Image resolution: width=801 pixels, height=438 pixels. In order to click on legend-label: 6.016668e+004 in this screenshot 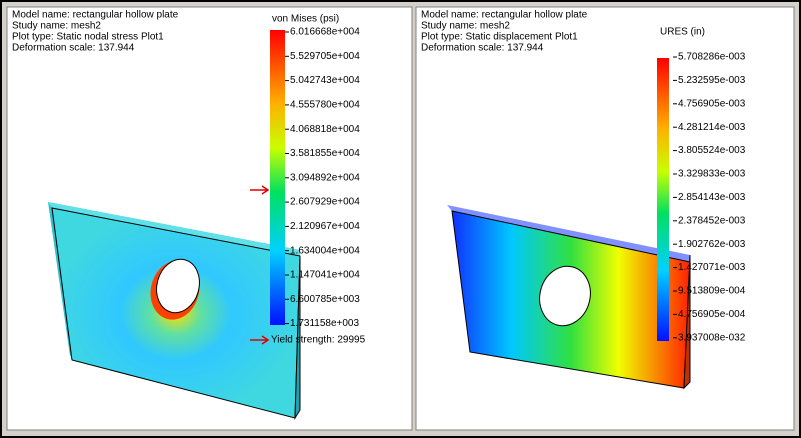, I will do `click(325, 32)`.